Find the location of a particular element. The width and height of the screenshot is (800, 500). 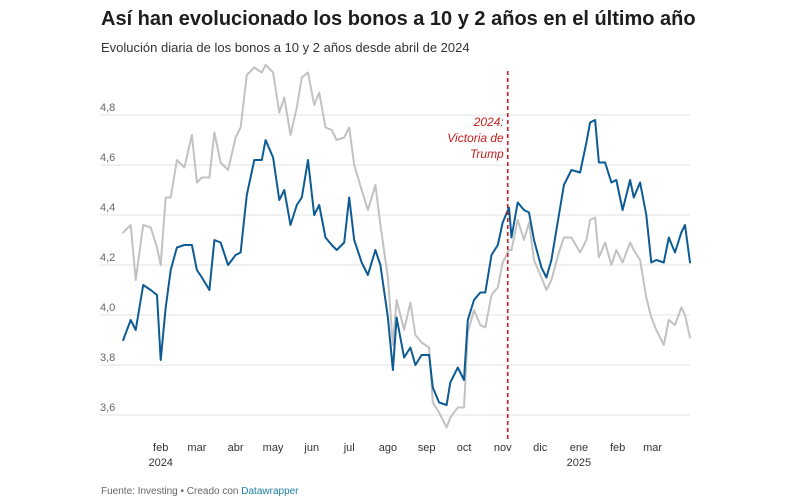

y-tick-label: 4,4 is located at coordinates (107, 208).